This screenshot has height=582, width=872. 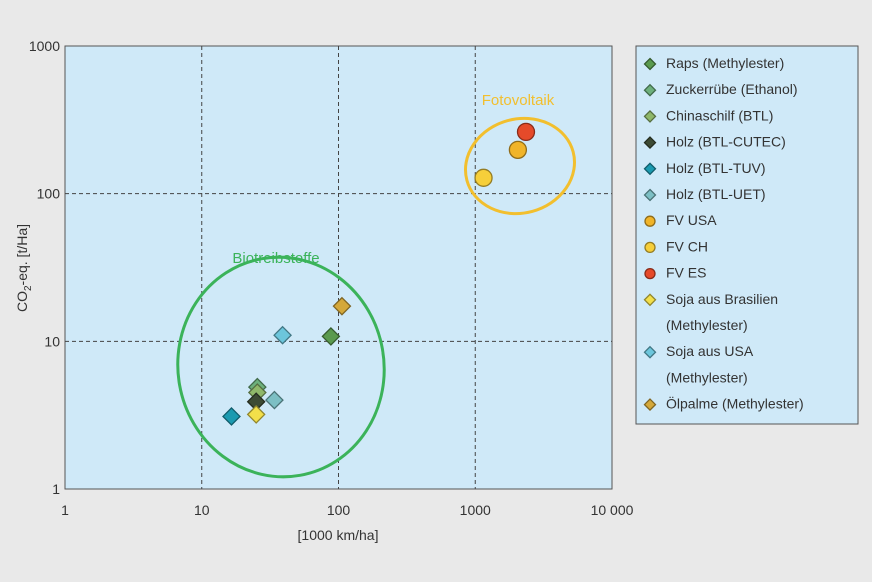 What do you see at coordinates (44, 46) in the screenshot?
I see `y-tick-label: 1000` at bounding box center [44, 46].